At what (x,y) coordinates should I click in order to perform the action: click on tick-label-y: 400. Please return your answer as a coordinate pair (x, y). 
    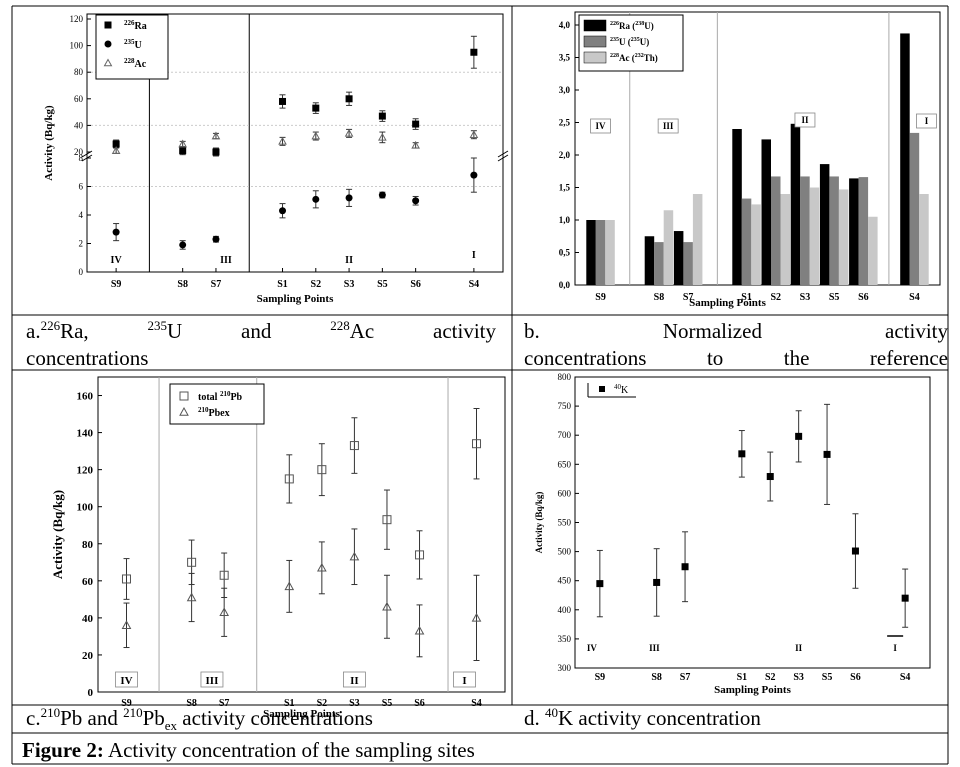
    Looking at the image, I should click on (565, 610).